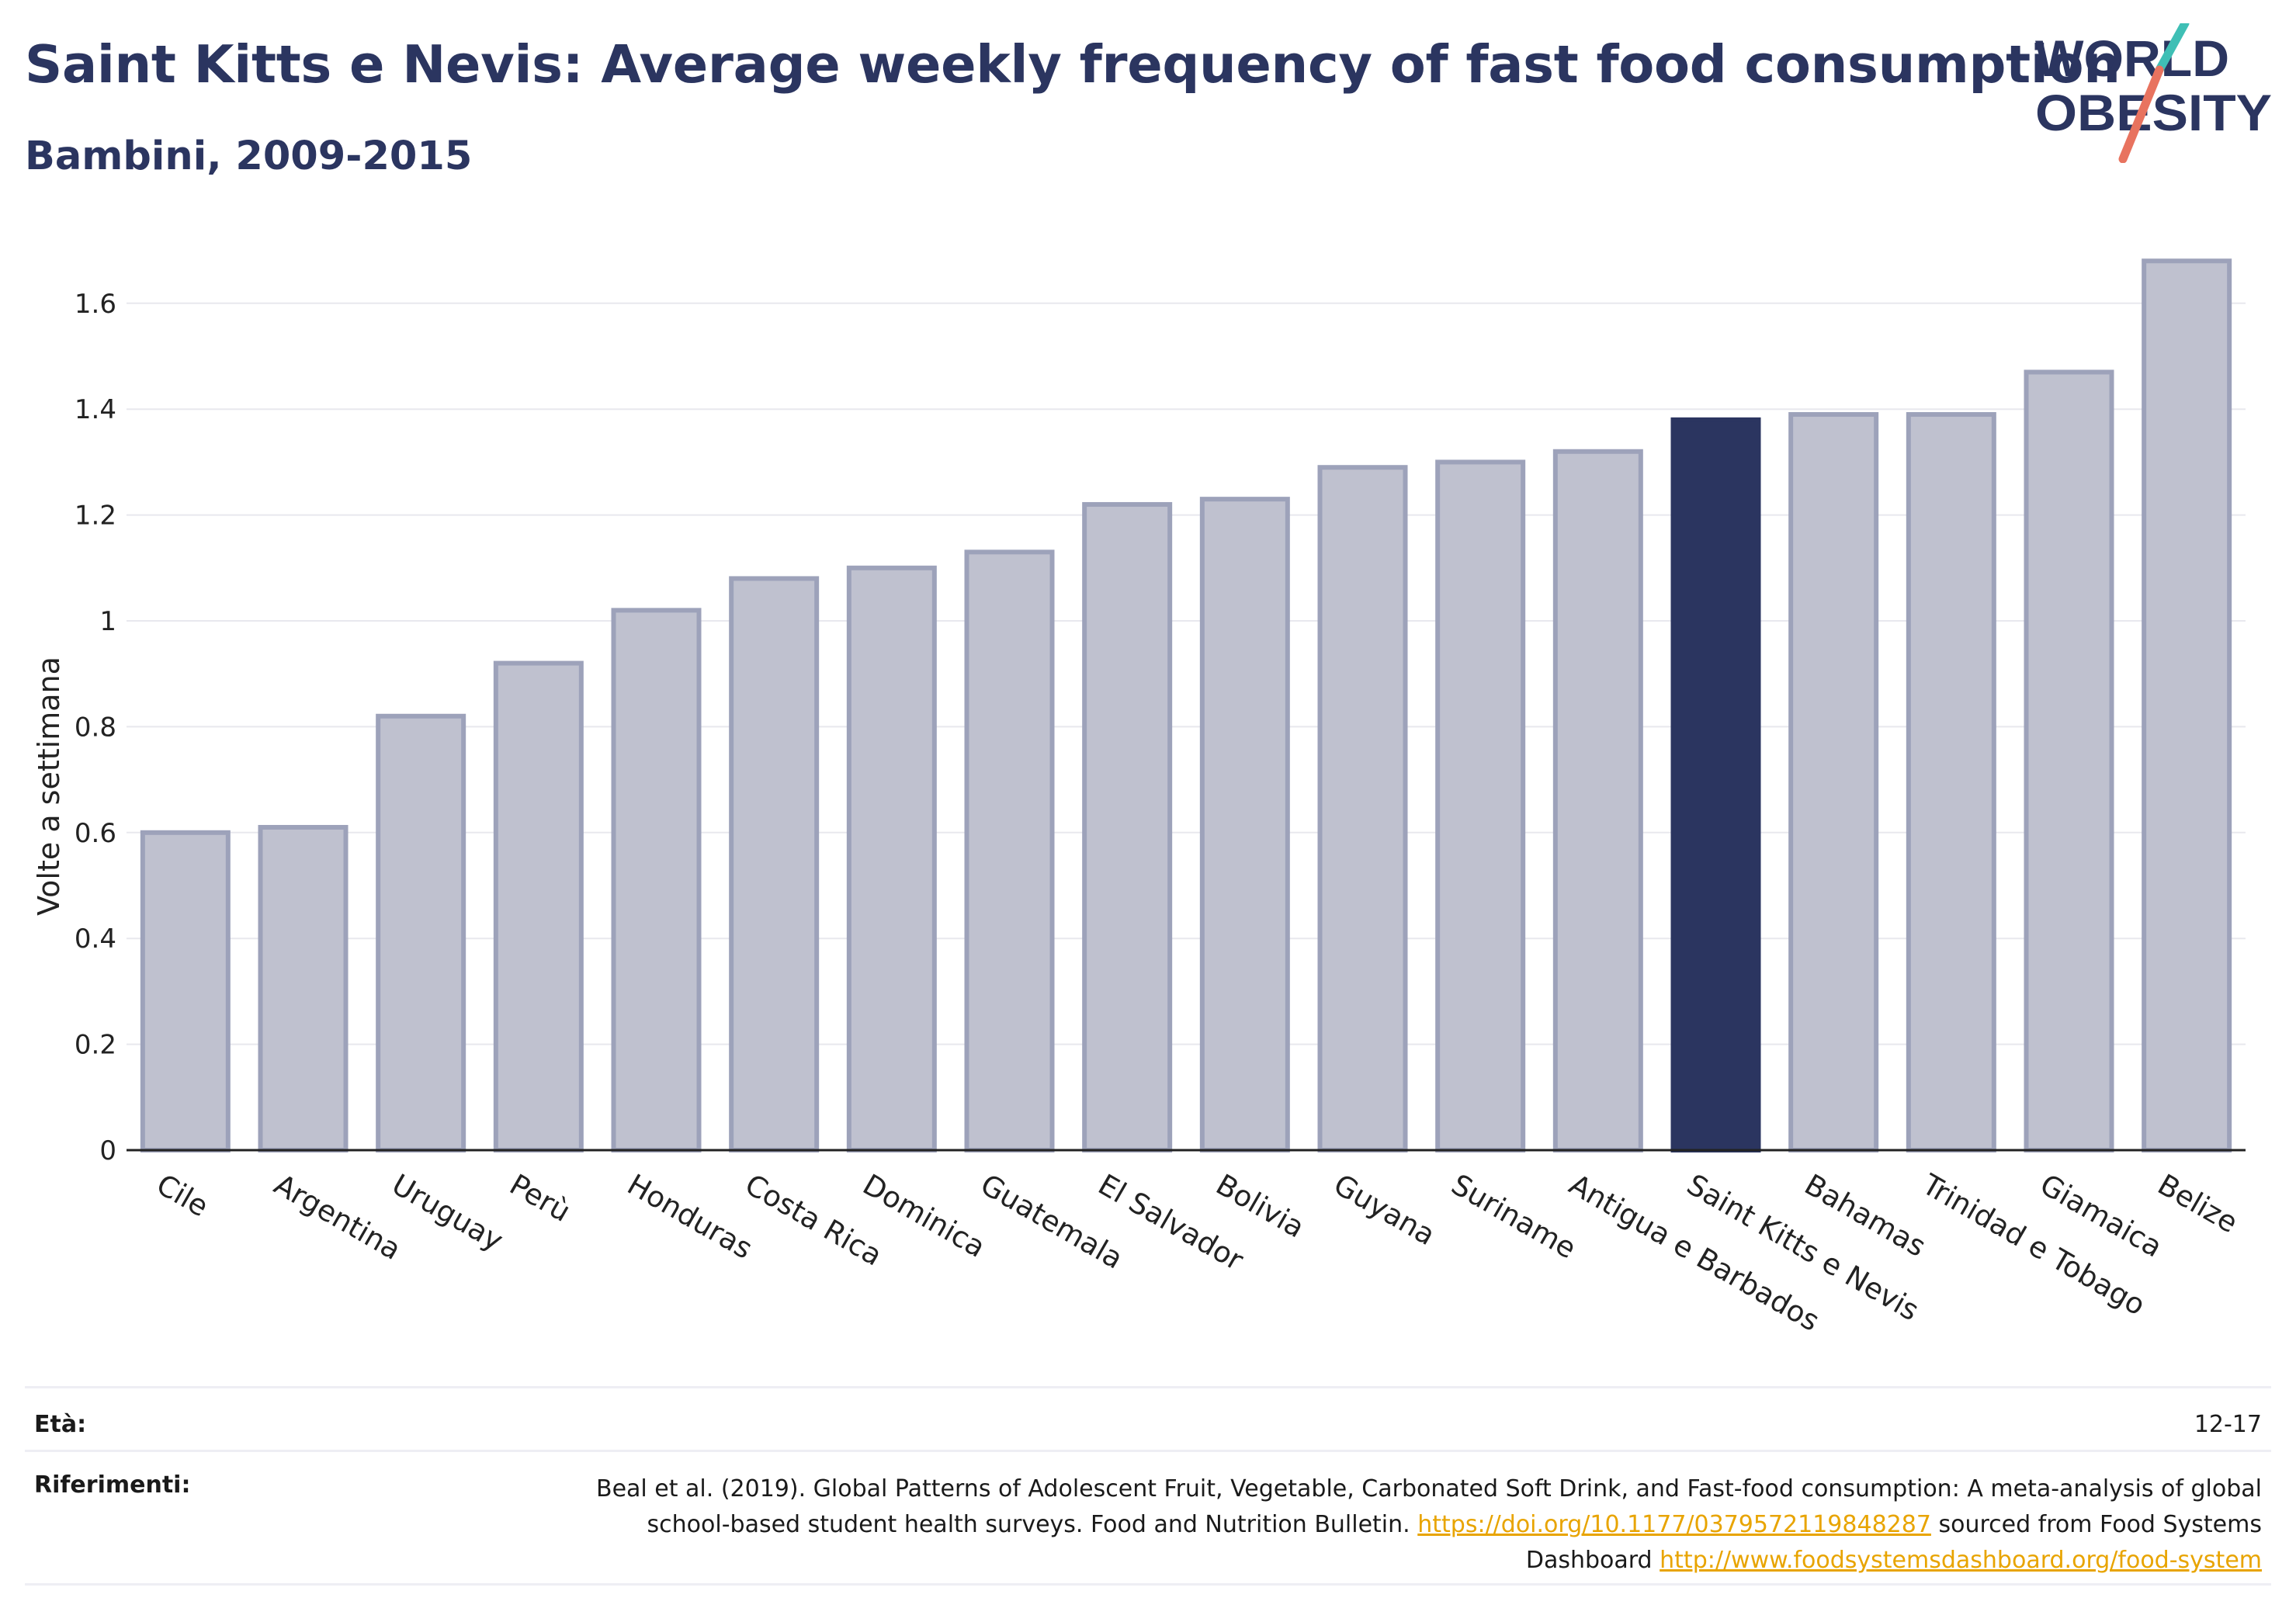  I want to click on x-tick-label: Bolivia, so click(1259, 1206).